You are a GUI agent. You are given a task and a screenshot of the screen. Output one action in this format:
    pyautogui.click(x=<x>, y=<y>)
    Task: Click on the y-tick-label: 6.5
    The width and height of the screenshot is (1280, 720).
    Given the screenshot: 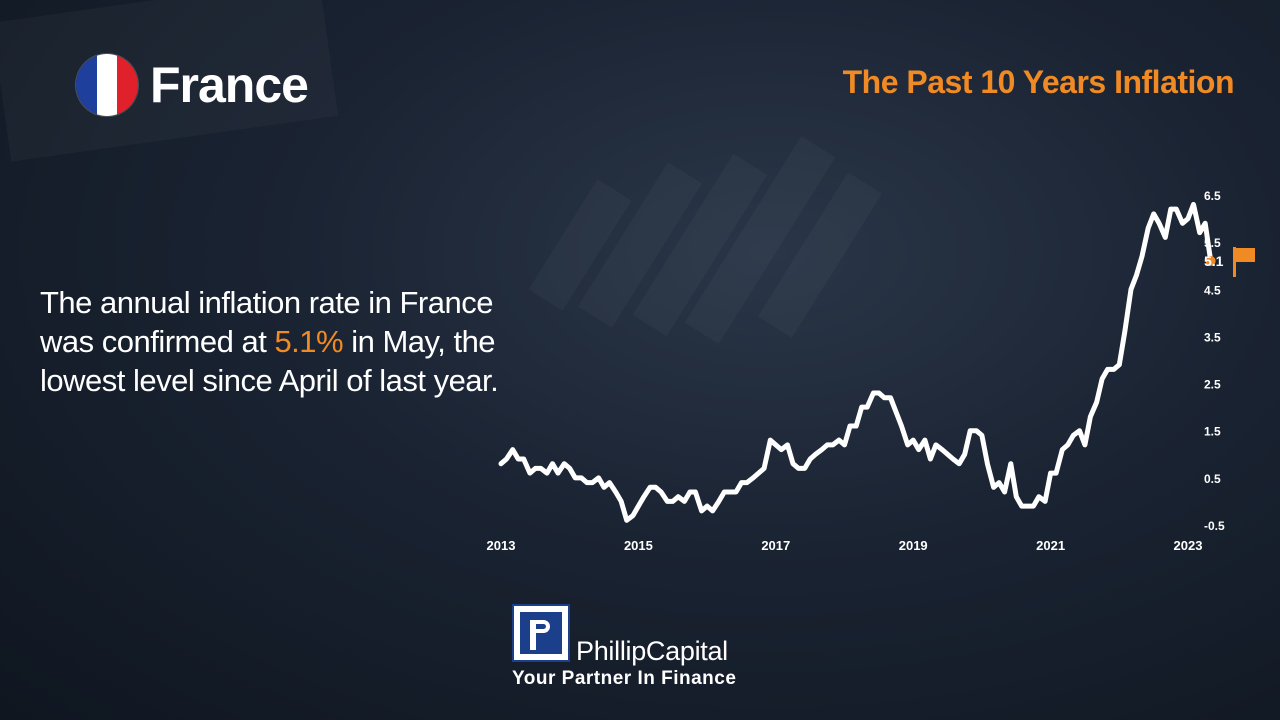 What is the action you would take?
    pyautogui.click(x=1212, y=196)
    